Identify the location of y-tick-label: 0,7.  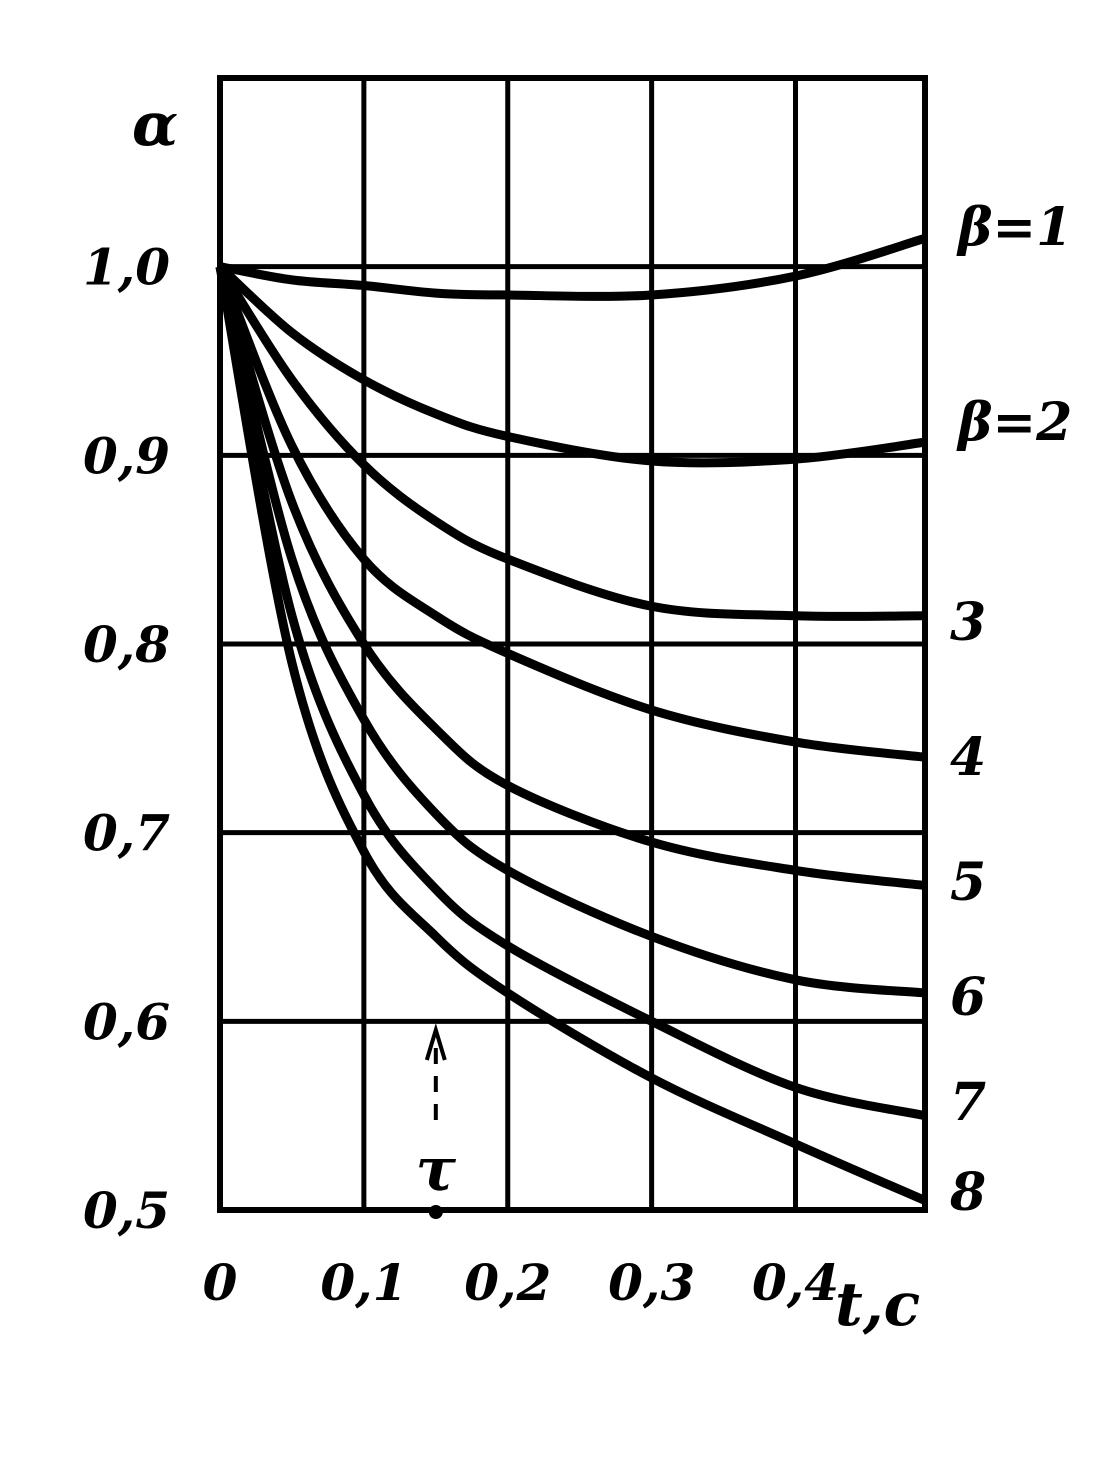
(126, 833).